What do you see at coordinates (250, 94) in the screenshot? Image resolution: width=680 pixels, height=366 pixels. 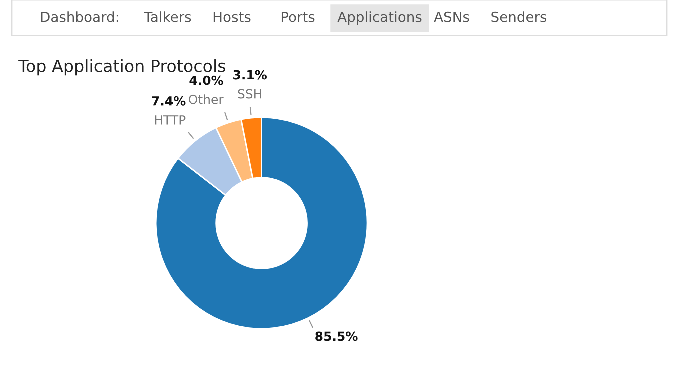 I see `slice-label: SSH` at bounding box center [250, 94].